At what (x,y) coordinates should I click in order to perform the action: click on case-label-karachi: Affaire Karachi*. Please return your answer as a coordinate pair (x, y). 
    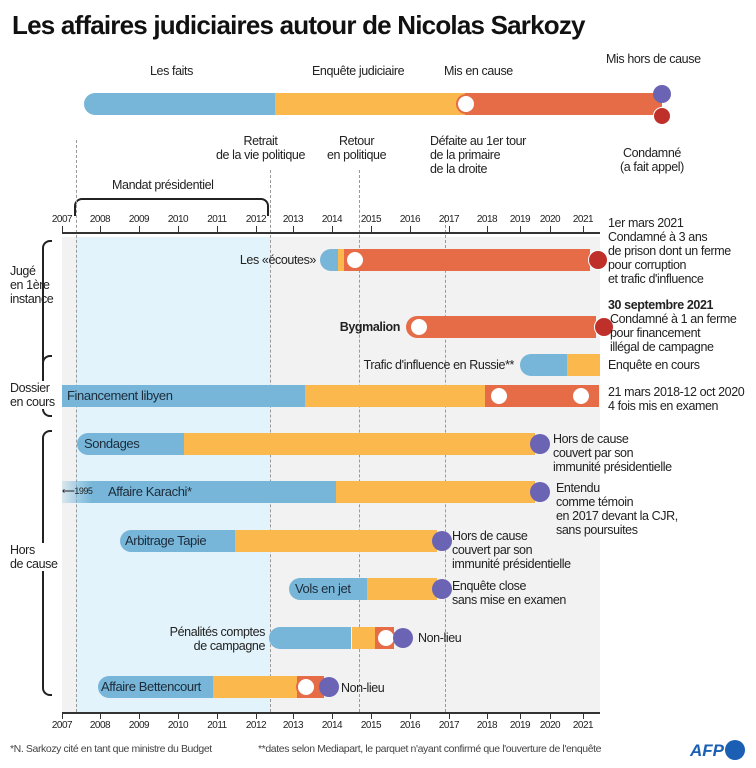
    Looking at the image, I should click on (150, 491).